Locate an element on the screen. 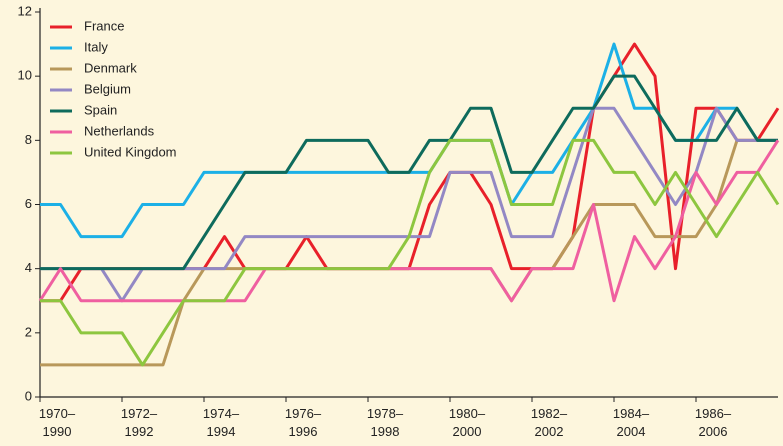 The image size is (783, 446). y-tick-label: 4 is located at coordinates (28, 267).